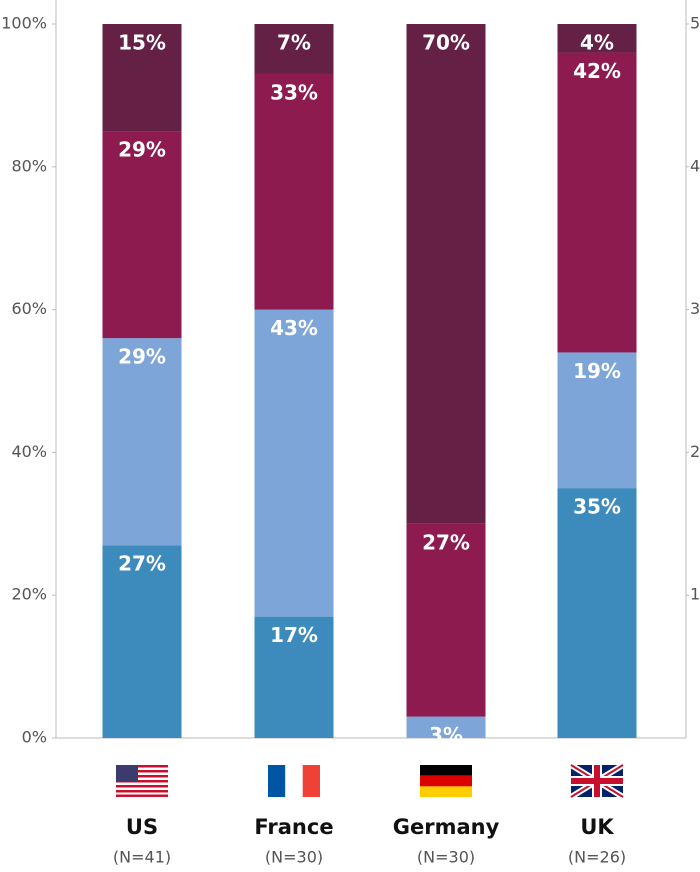  What do you see at coordinates (597, 71) in the screenshot?
I see `value-label: 42%` at bounding box center [597, 71].